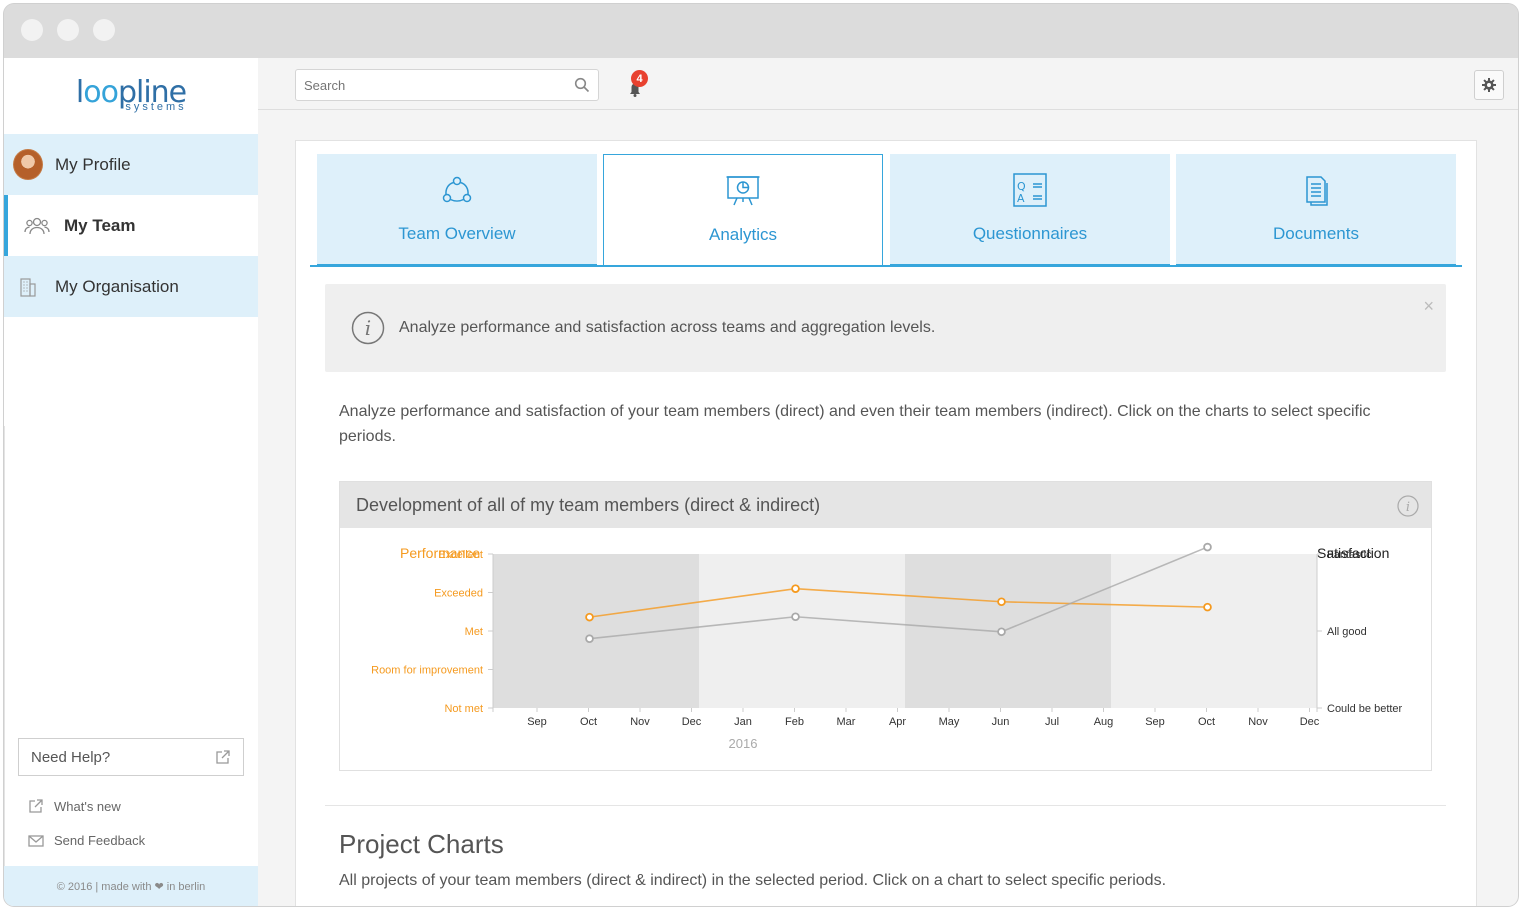 Image resolution: width=1524 pixels, height=908 pixels. Describe the element at coordinates (439, 85) in the screenshot. I see `search-input` at that location.